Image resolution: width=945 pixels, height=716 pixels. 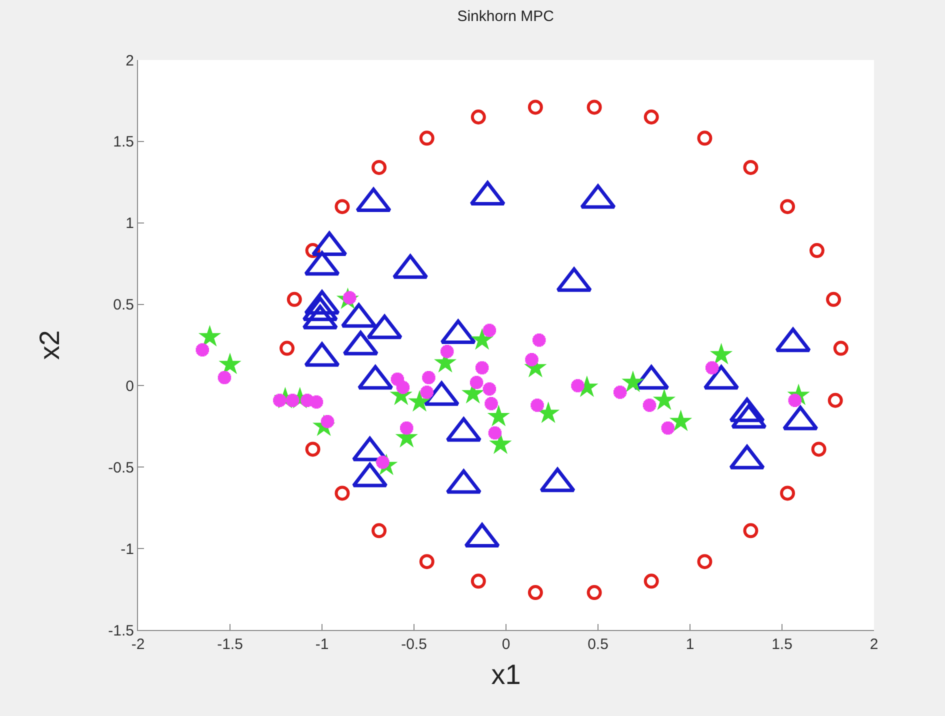 I want to click on x-axis-title: x1, so click(x=506, y=674).